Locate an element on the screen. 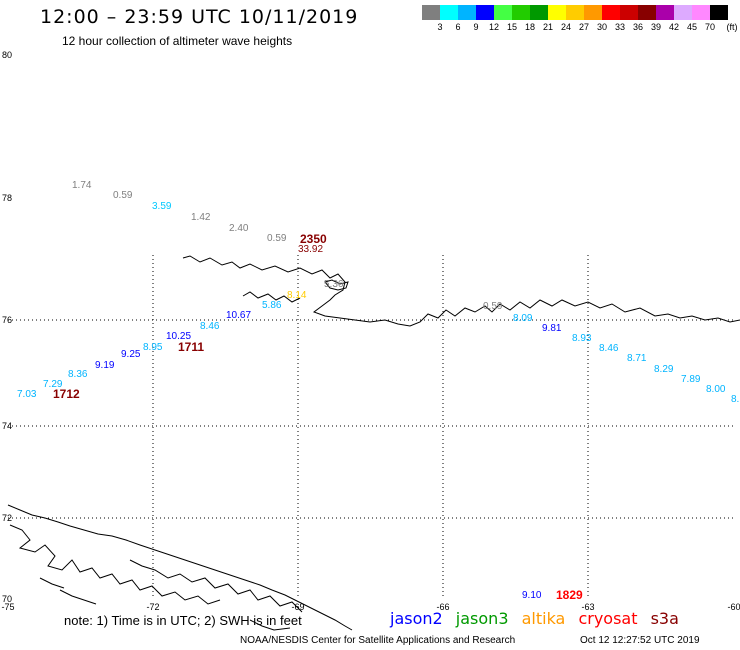 The width and height of the screenshot is (740, 650). wave-height-reading: 1.74 is located at coordinates (82, 185).